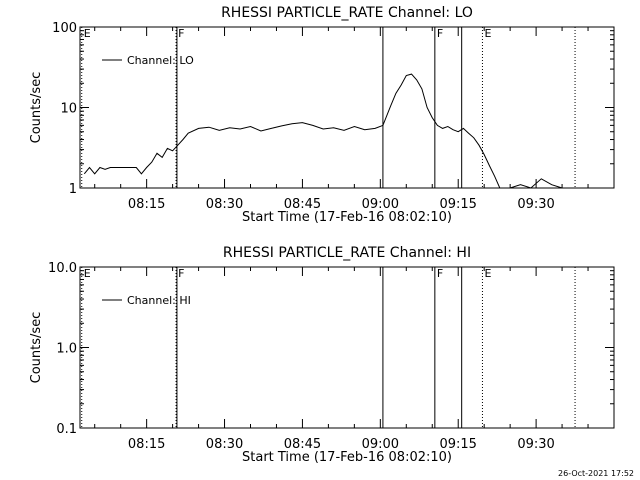 The image size is (640, 480). What do you see at coordinates (347, 13) in the screenshot?
I see `panel1-title: RHESSI PARTICLE_RATE Channel: LO` at bounding box center [347, 13].